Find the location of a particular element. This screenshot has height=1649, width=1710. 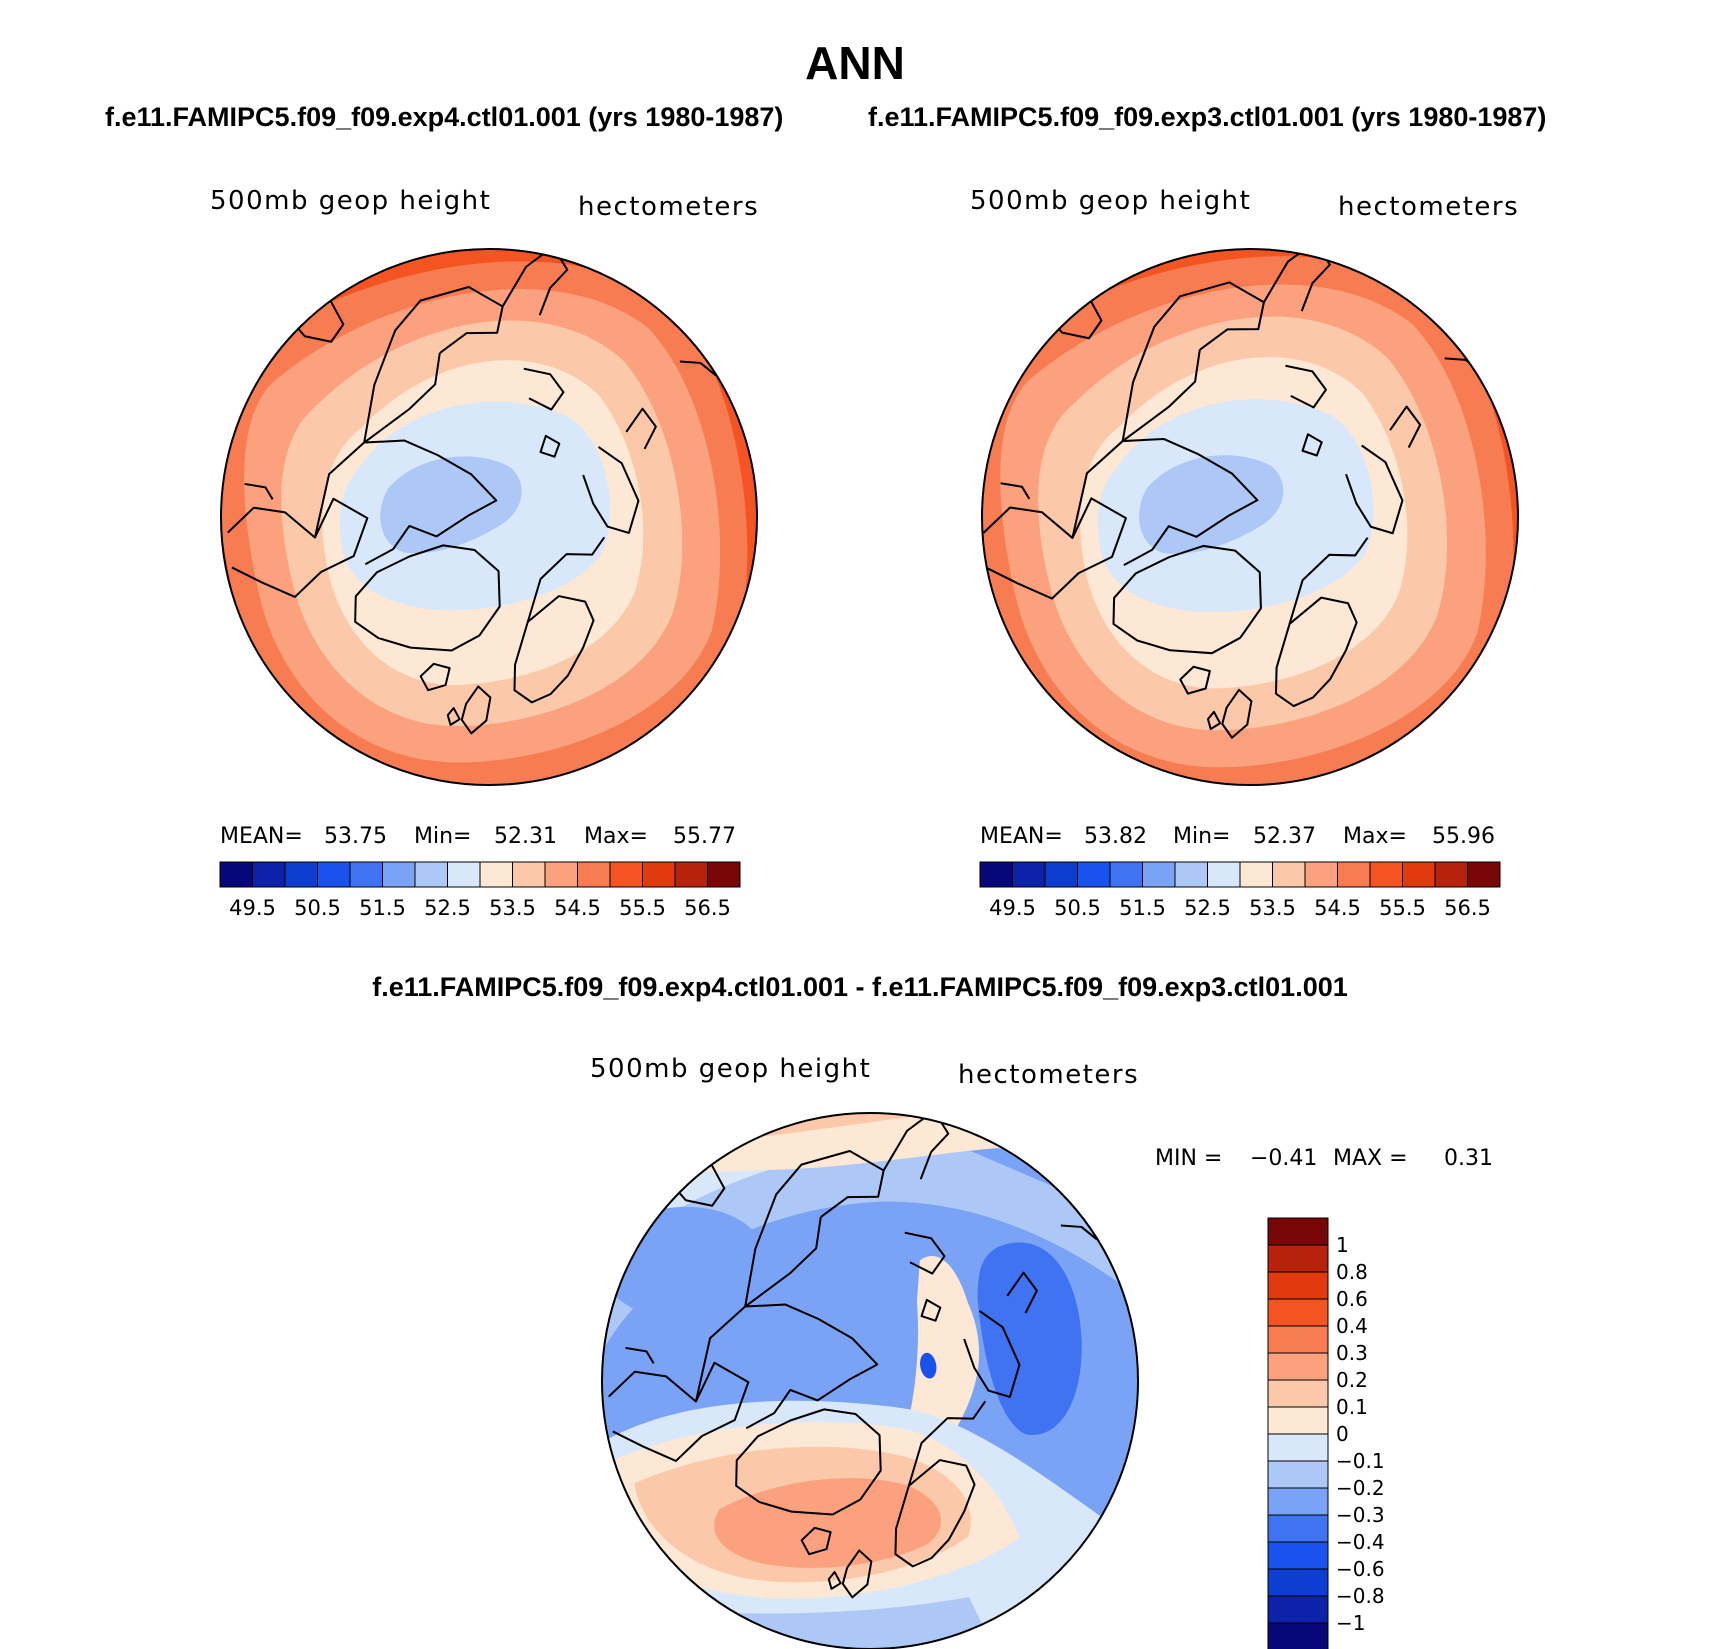

left-mean-value: 53.75 is located at coordinates (355, 836).